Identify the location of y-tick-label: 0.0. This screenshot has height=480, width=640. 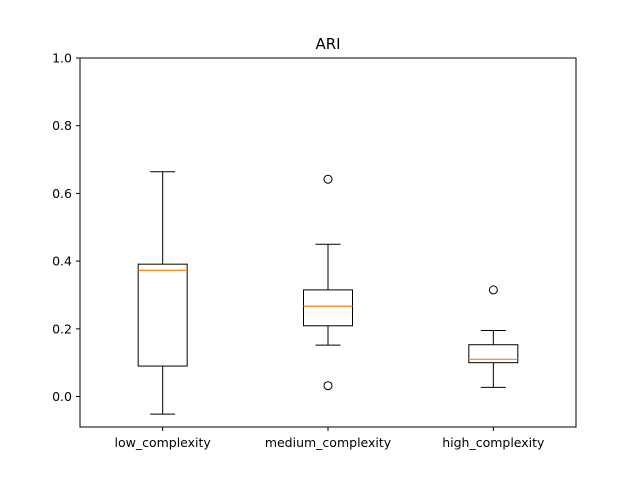
(62, 396).